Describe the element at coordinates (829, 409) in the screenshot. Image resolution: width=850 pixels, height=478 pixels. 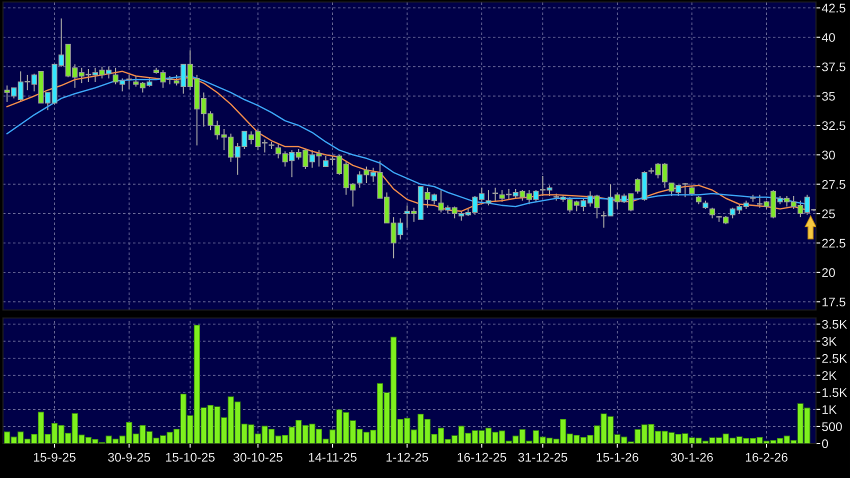
I see `y-tick-label: 1K` at that location.